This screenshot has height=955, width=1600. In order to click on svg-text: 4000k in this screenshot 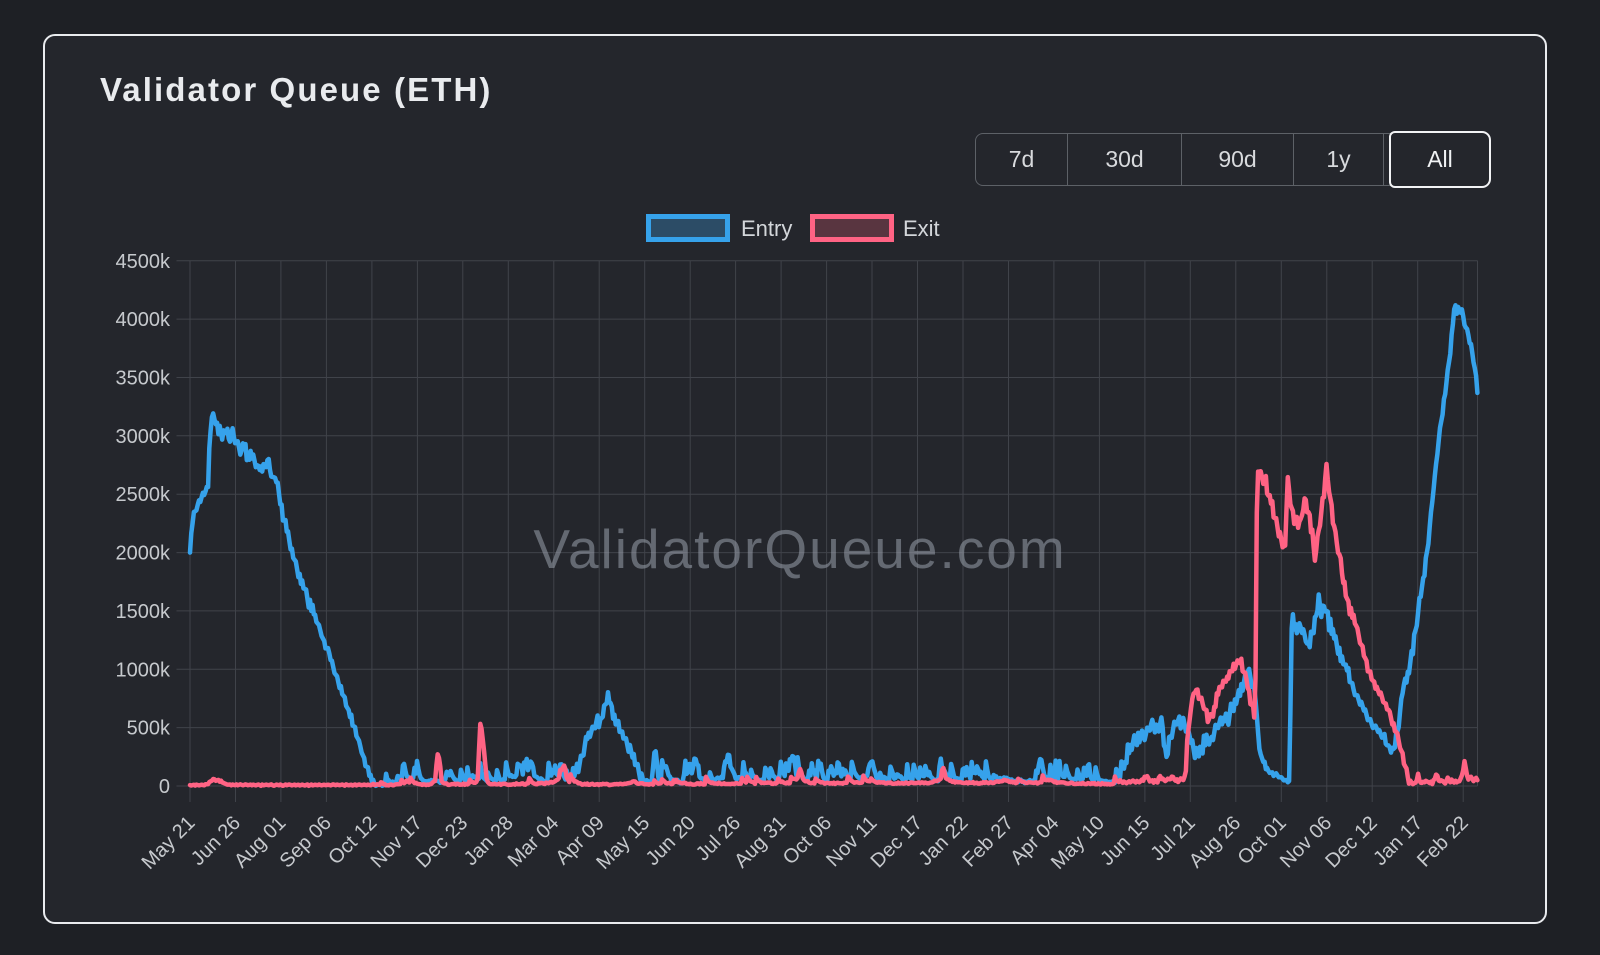, I will do `click(143, 320)`.